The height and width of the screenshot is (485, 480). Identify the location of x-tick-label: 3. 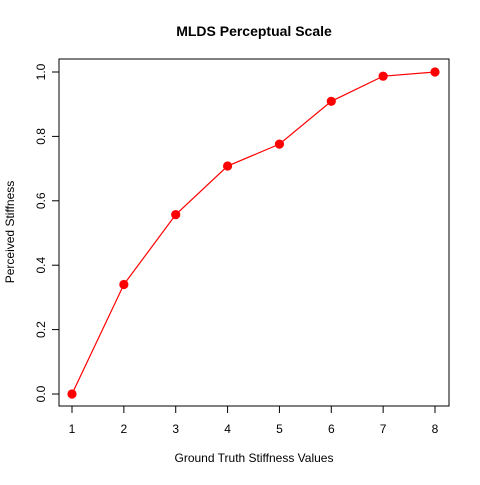
(175, 429).